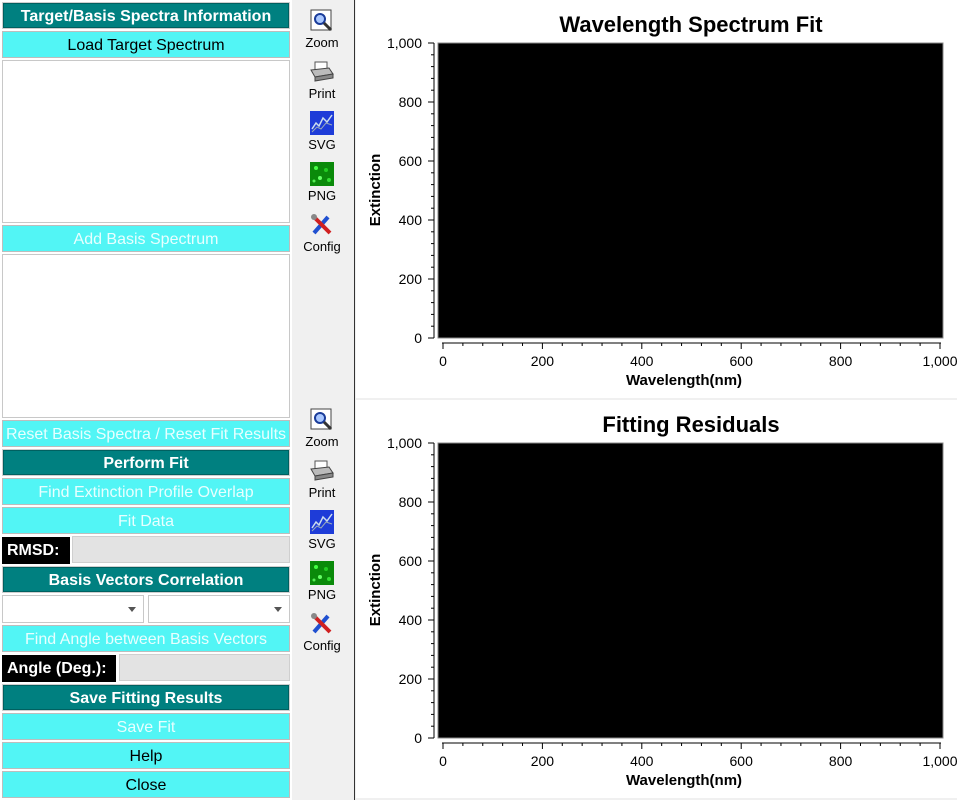  Describe the element at coordinates (146, 520) in the screenshot. I see `fit-data-button: Fit Data` at that location.